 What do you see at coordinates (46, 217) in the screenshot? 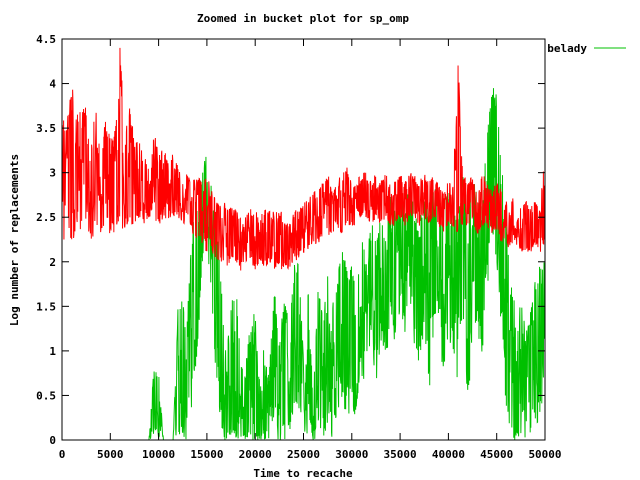
I see `y-tick-label: 2.5` at bounding box center [46, 217].